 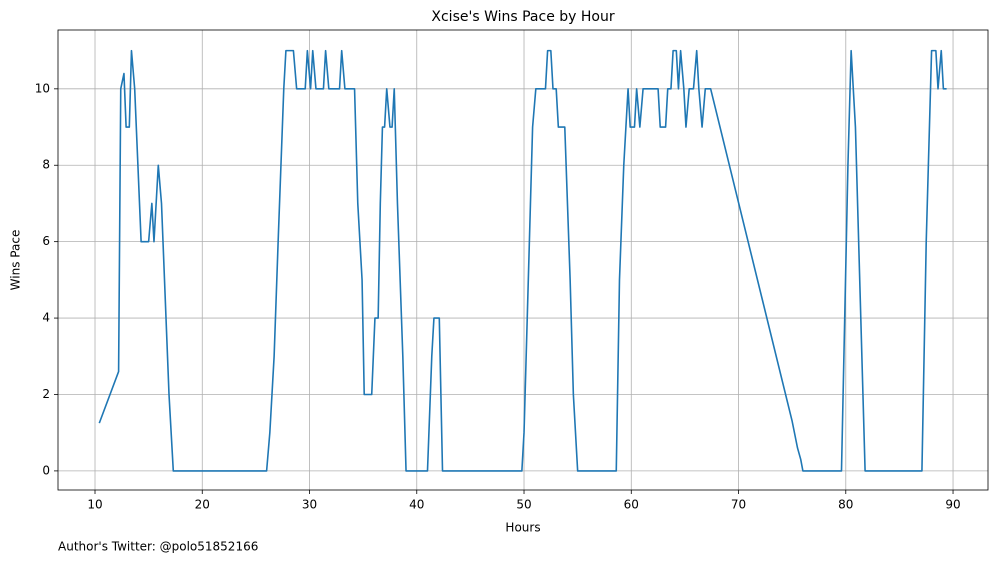 I want to click on y-tick-label: 2, so click(x=46, y=394).